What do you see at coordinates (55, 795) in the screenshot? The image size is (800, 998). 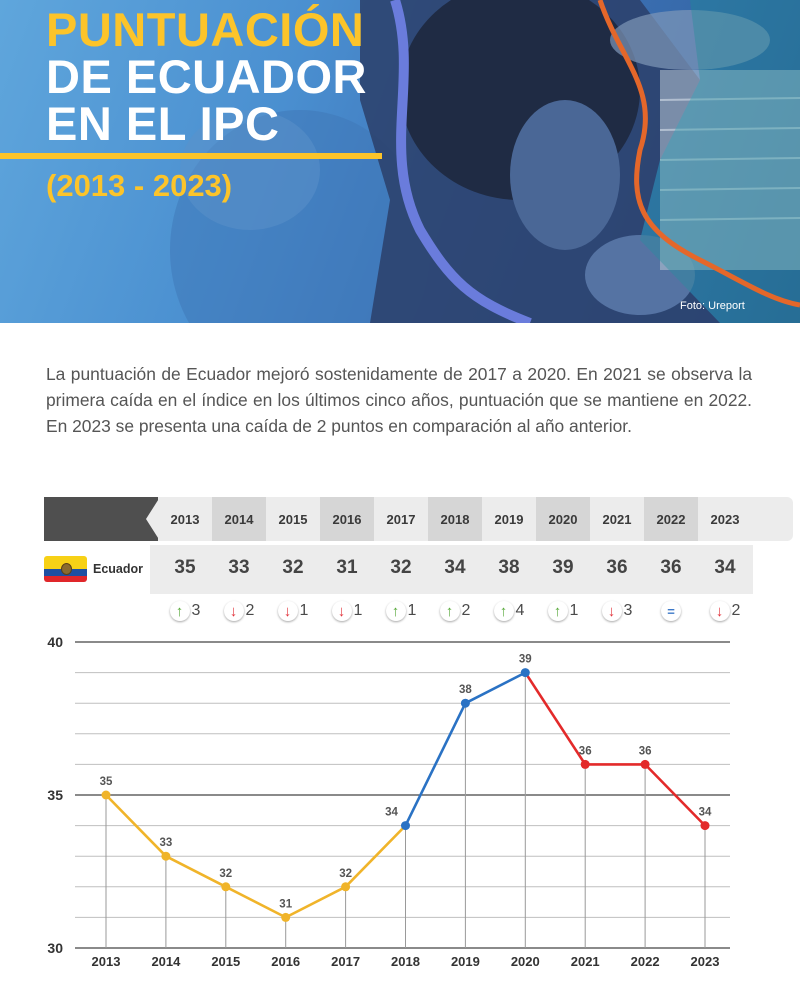 I see `y-tick-label: 35` at bounding box center [55, 795].